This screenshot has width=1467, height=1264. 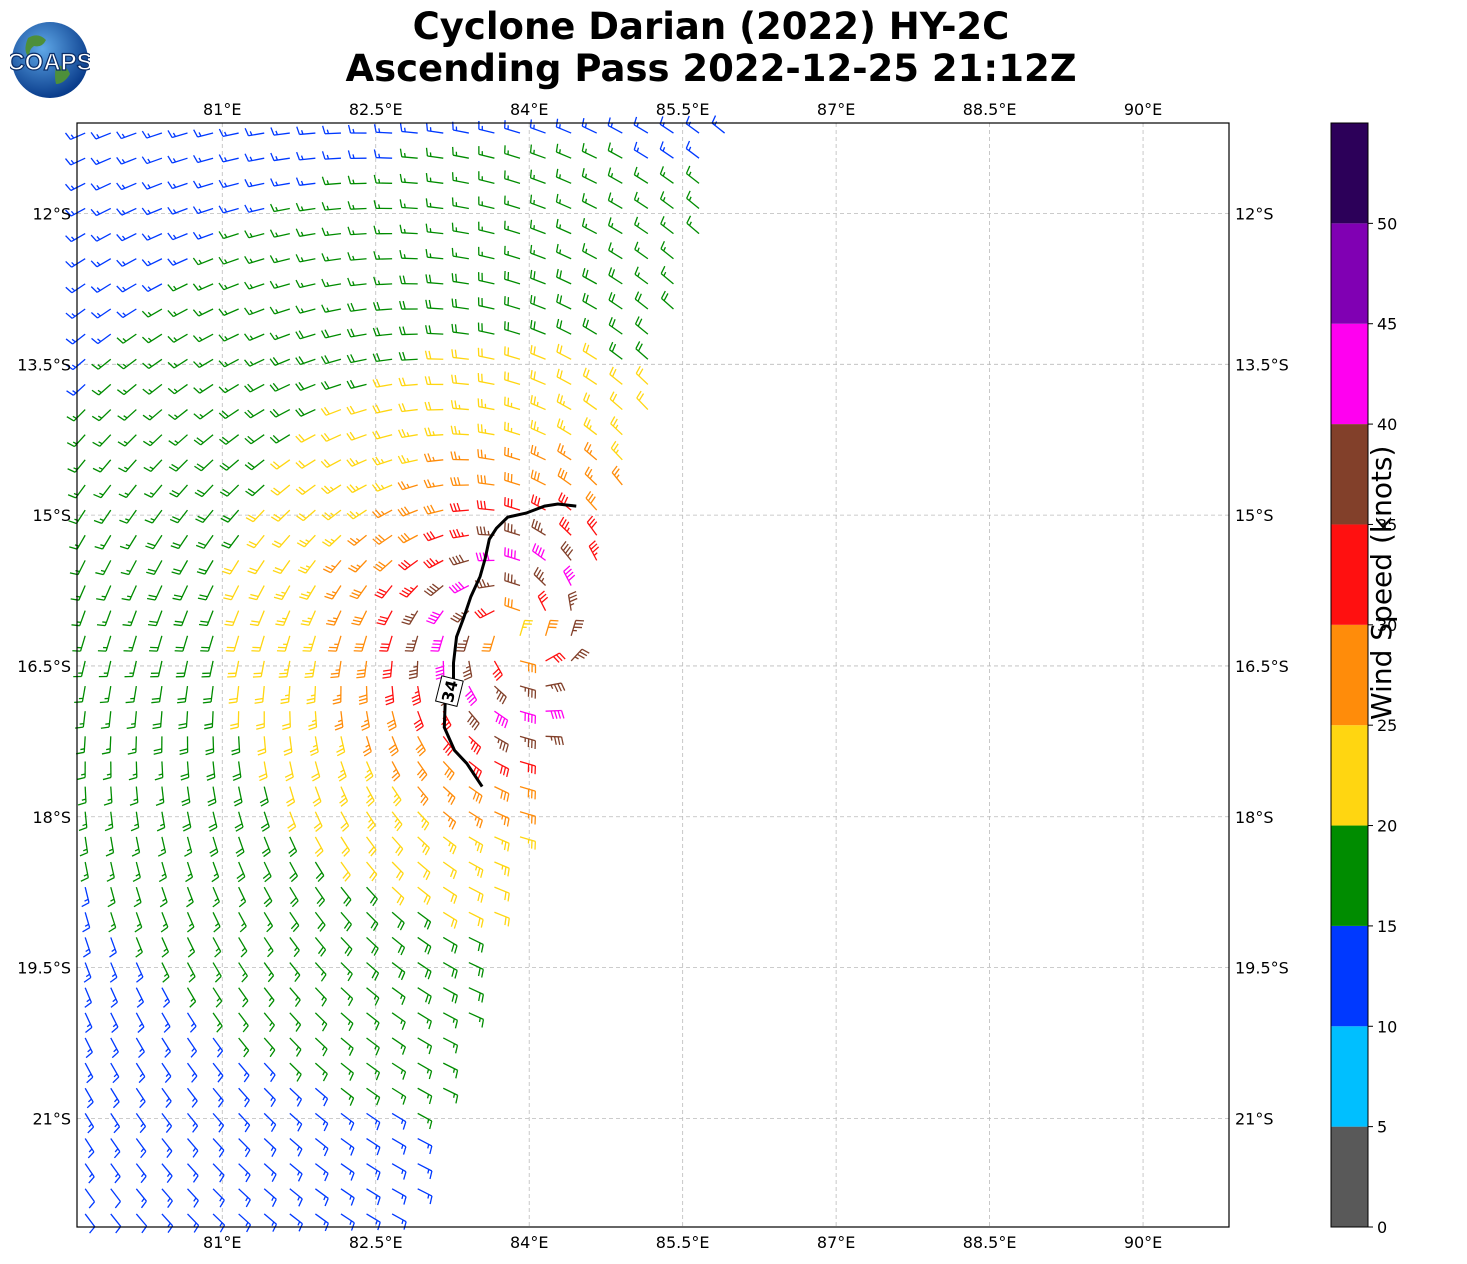 I want to click on logo-text: COAPS, so click(x=50, y=62).